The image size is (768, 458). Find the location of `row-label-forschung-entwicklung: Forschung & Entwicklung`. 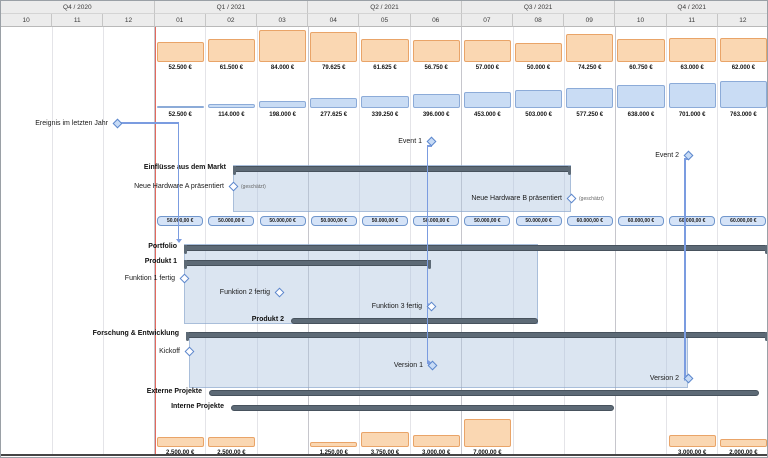

row-label-forschung-entwicklung: Forschung & Entwicklung is located at coordinates (135, 333).